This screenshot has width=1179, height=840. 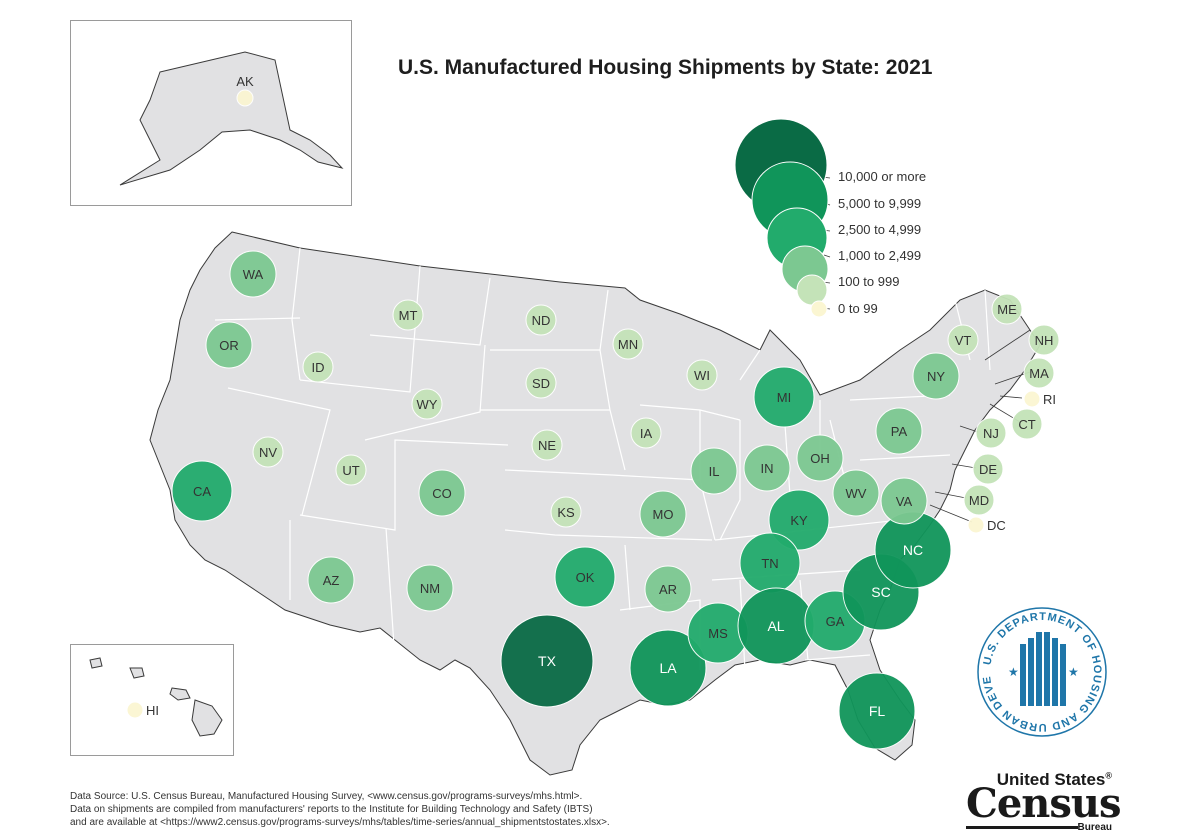 I want to click on logo-line1: United States, so click(x=1051, y=779).